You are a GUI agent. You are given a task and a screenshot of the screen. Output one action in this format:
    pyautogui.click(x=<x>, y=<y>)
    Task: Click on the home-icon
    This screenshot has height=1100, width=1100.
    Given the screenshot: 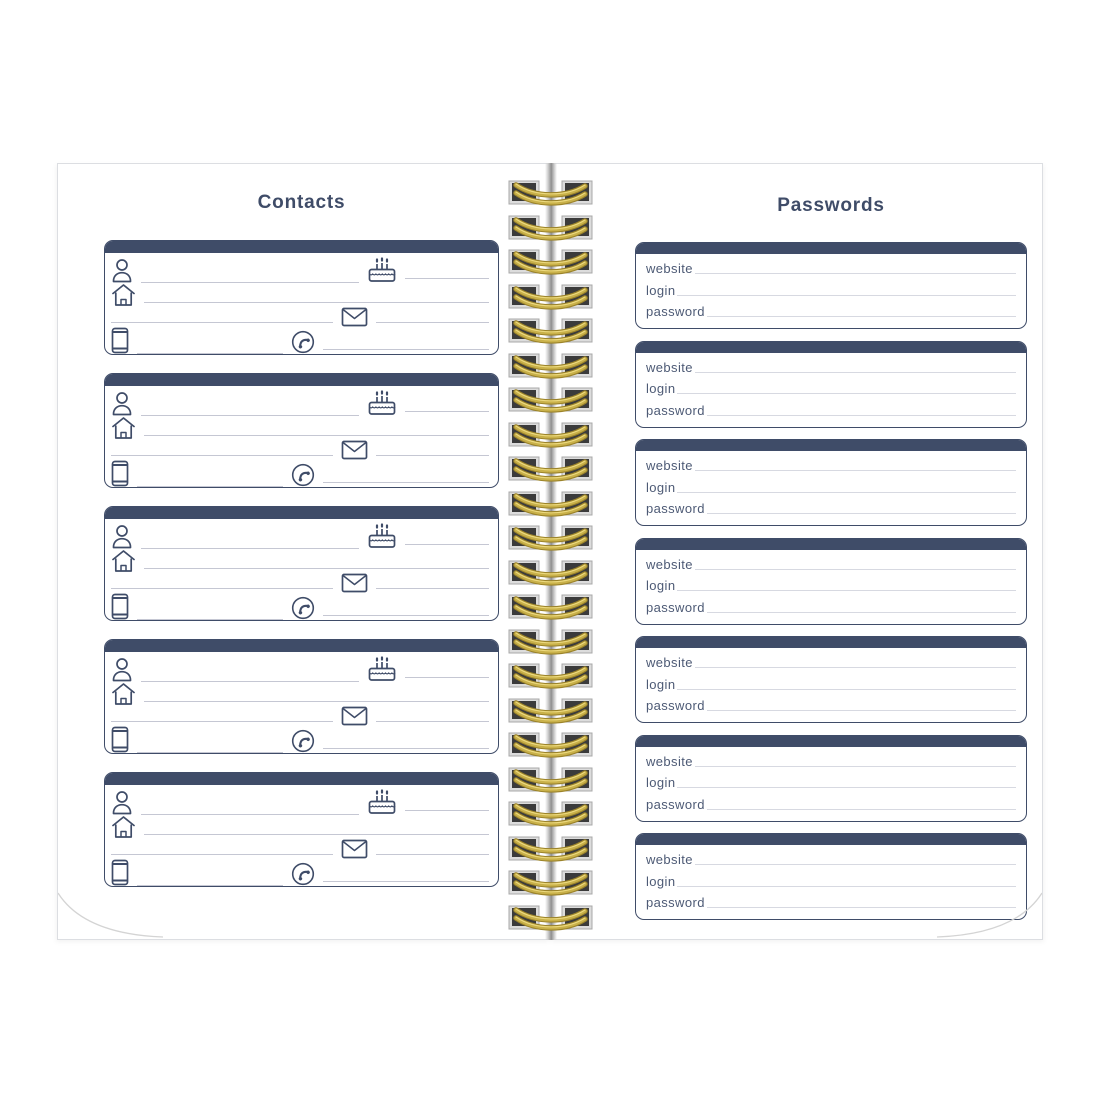 What is the action you would take?
    pyautogui.click(x=123, y=428)
    